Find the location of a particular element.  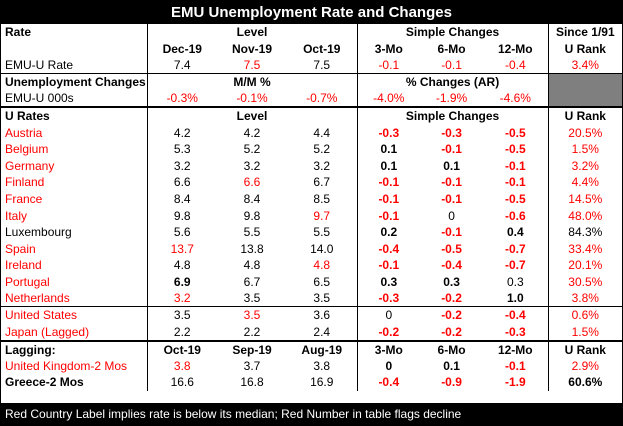

cell: 14.5% is located at coordinates (585, 199).